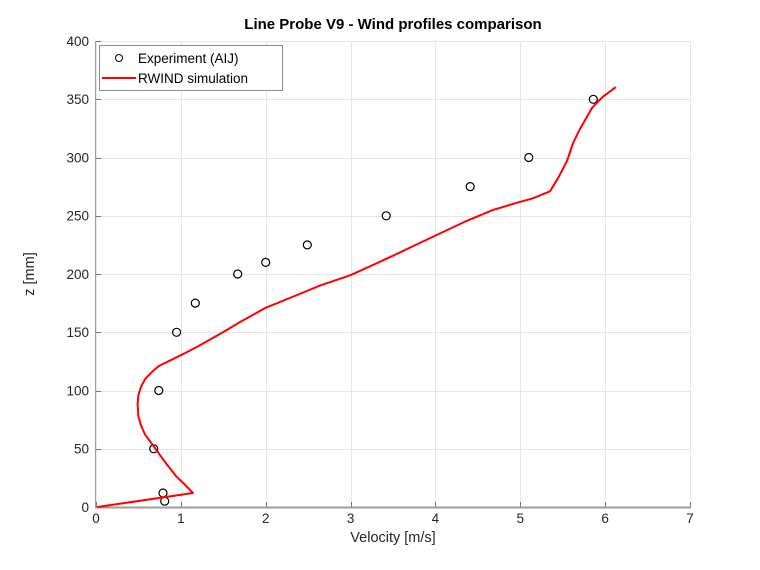 The height and width of the screenshot is (570, 760). Describe the element at coordinates (690, 518) in the screenshot. I see `x-tick-label: 7` at that location.